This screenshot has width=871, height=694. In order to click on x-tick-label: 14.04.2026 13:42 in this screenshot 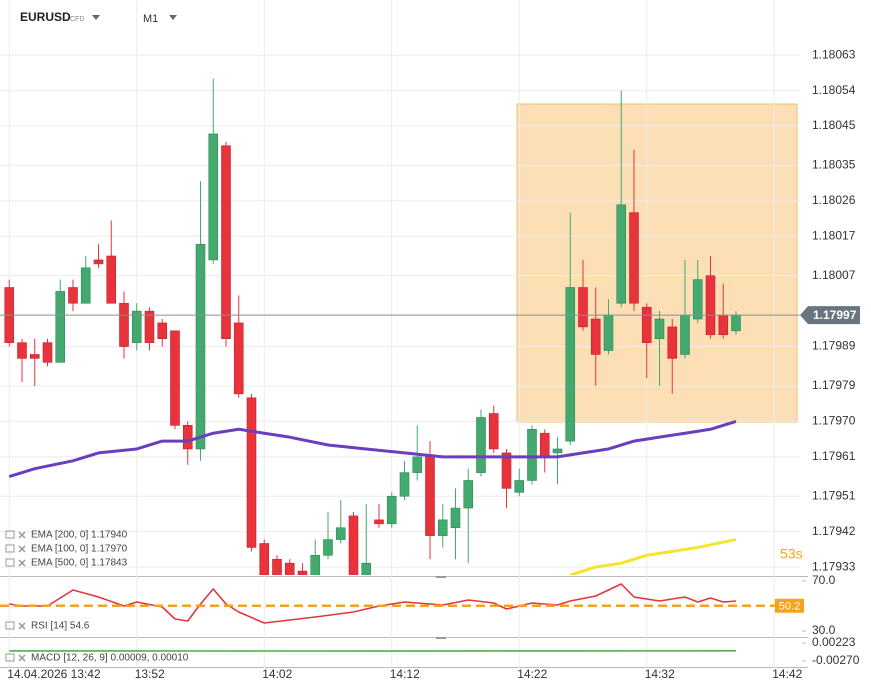, I will do `click(54, 674)`.